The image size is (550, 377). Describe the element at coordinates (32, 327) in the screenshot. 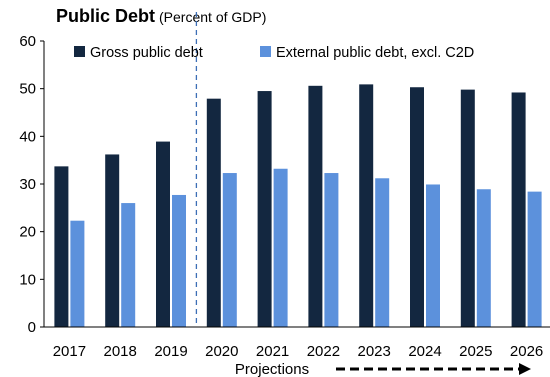

I see `y-tick-label: 0` at that location.